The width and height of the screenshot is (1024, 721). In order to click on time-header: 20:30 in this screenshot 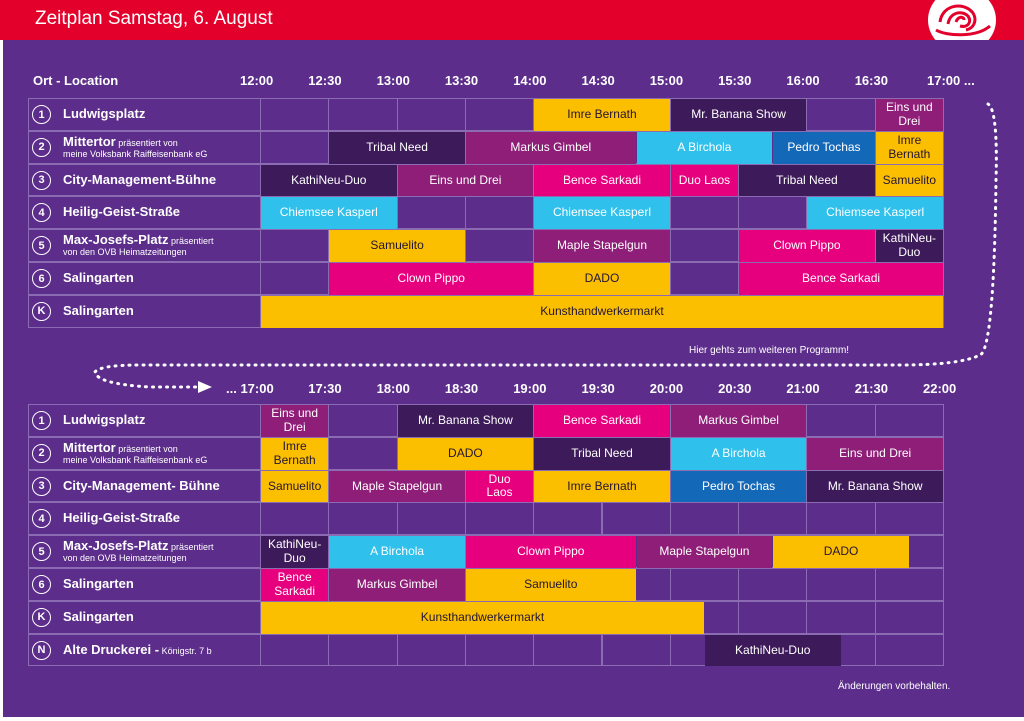, I will do `click(735, 388)`.